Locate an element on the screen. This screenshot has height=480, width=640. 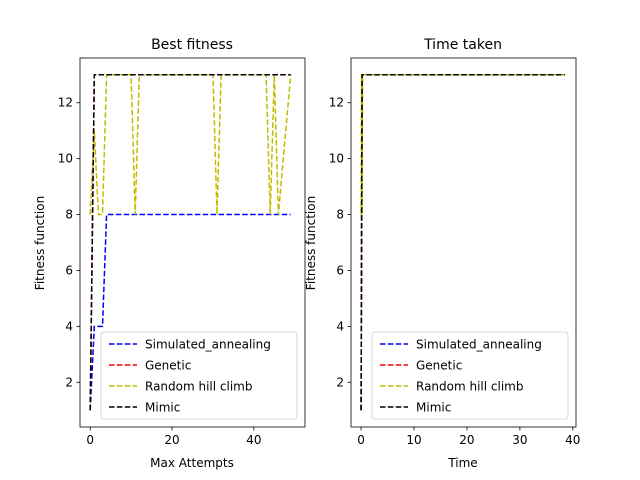
x-tick-label: 10 is located at coordinates (413, 440).